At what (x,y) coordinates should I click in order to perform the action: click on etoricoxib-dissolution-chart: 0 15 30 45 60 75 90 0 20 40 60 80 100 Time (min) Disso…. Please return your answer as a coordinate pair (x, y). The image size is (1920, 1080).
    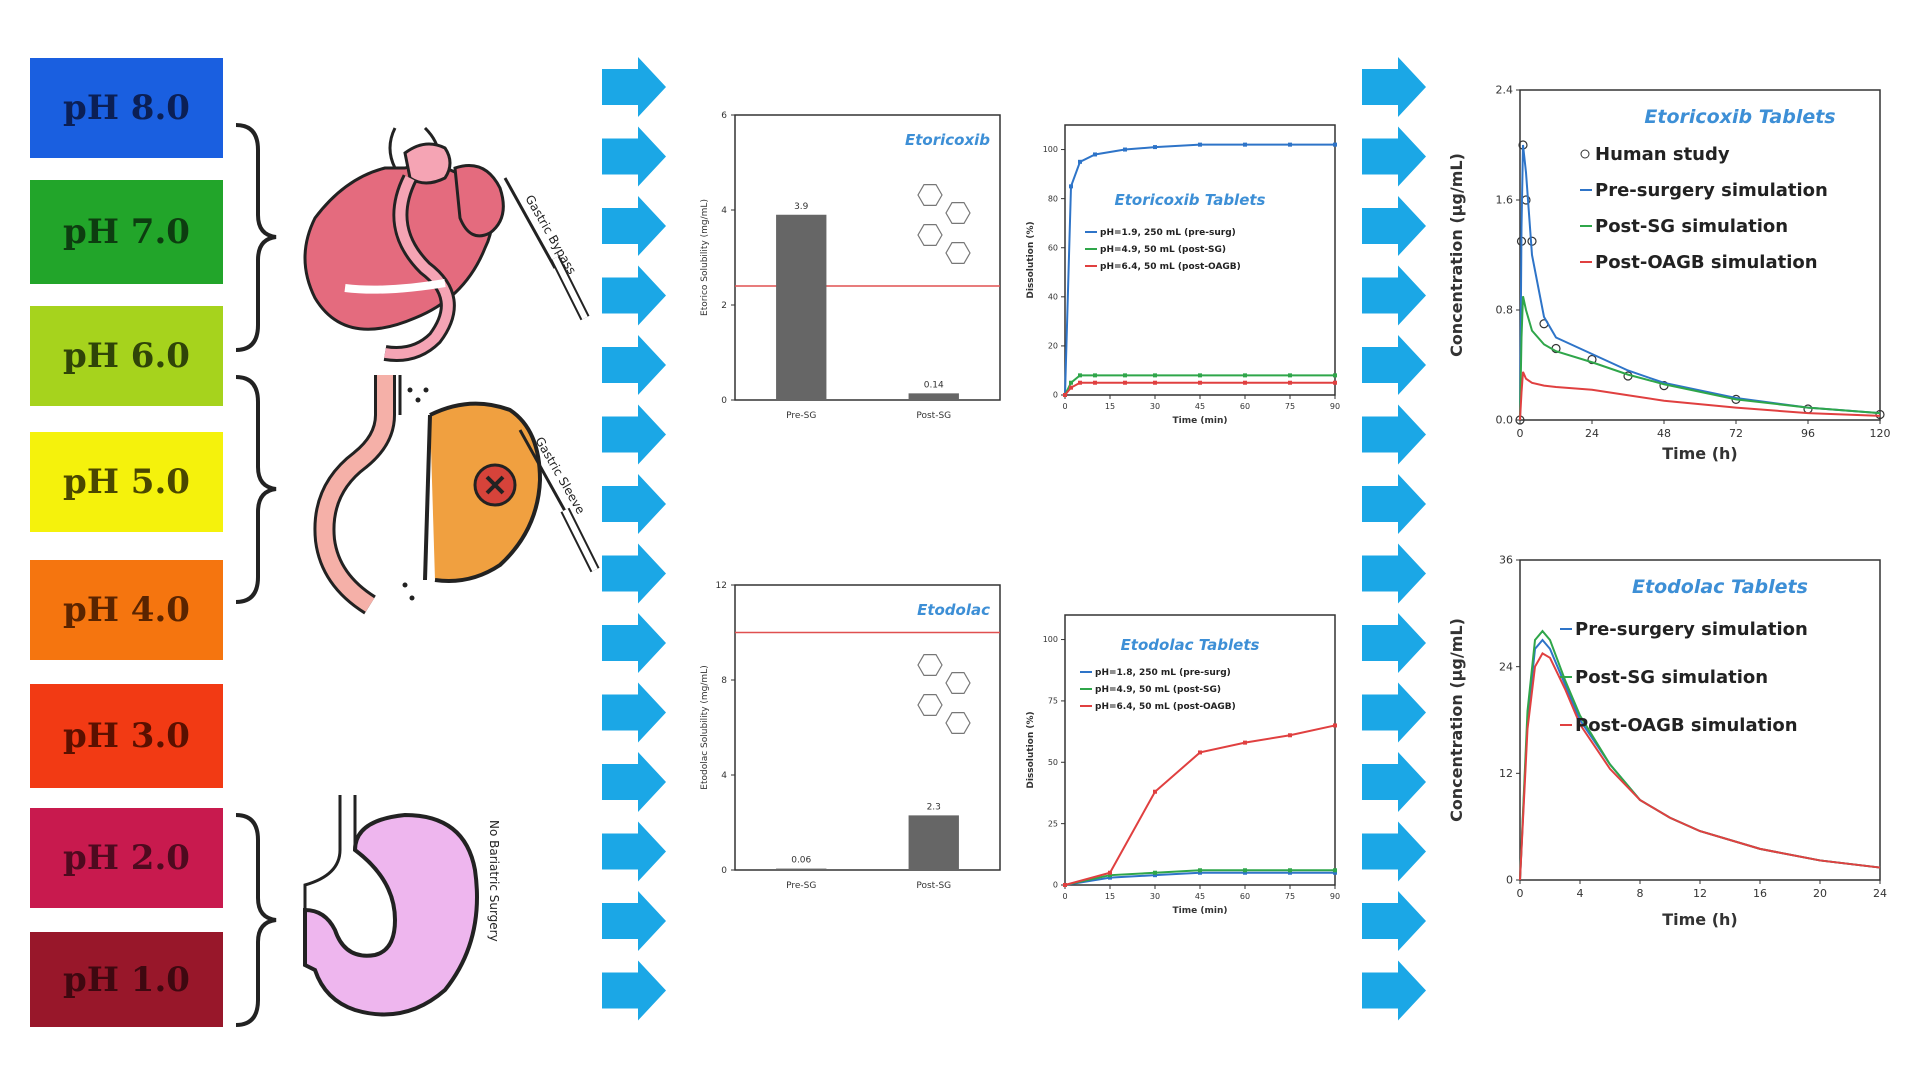
    Looking at the image, I should click on (1183, 275).